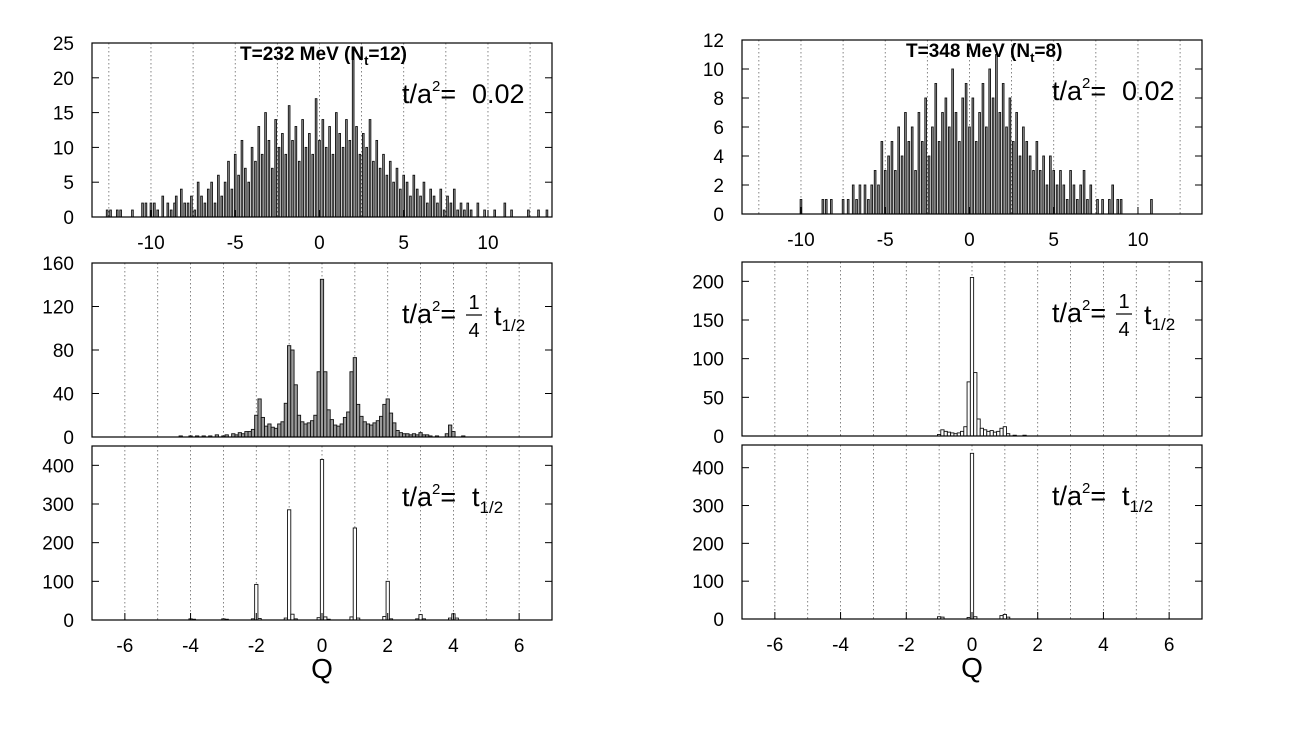 Image resolution: width=1302 pixels, height=746 pixels. I want to click on panel-annotation: t/a2= 0.02, so click(1113, 90).